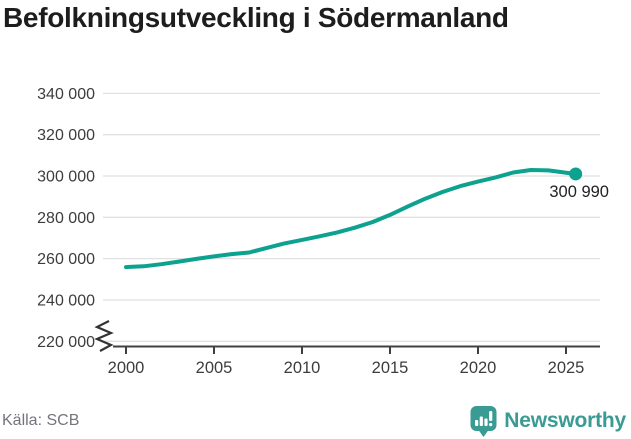 The height and width of the screenshot is (439, 631). I want to click on source-note: Källa: SCB, so click(41, 420).